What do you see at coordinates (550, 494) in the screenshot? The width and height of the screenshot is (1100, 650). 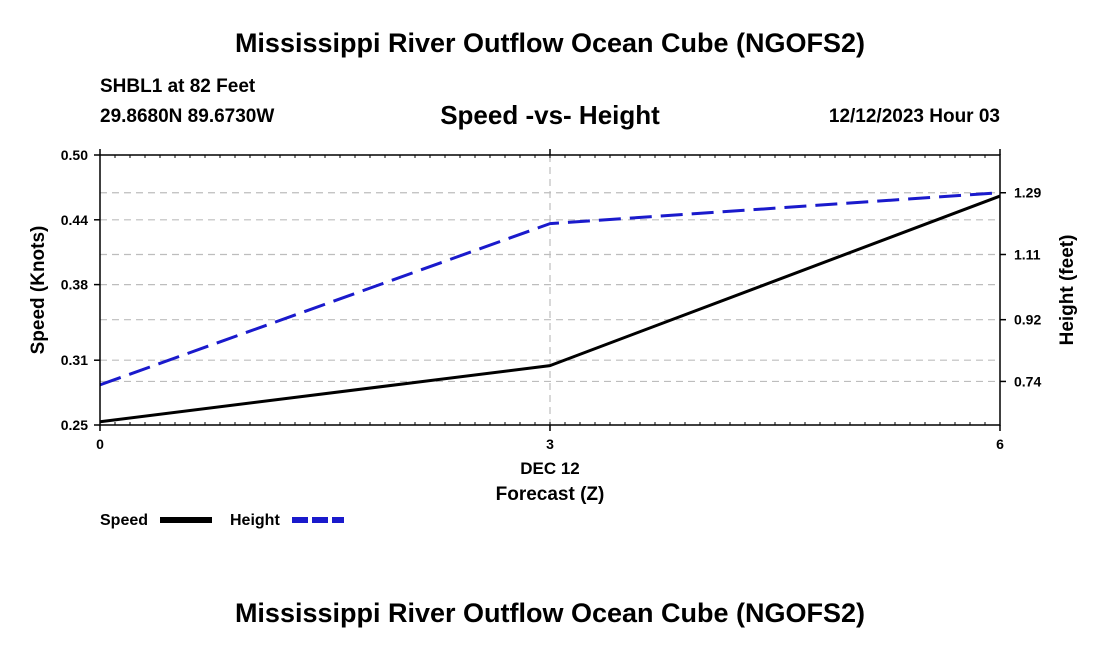 I see `x-axis-title: Forecast (Z)` at bounding box center [550, 494].